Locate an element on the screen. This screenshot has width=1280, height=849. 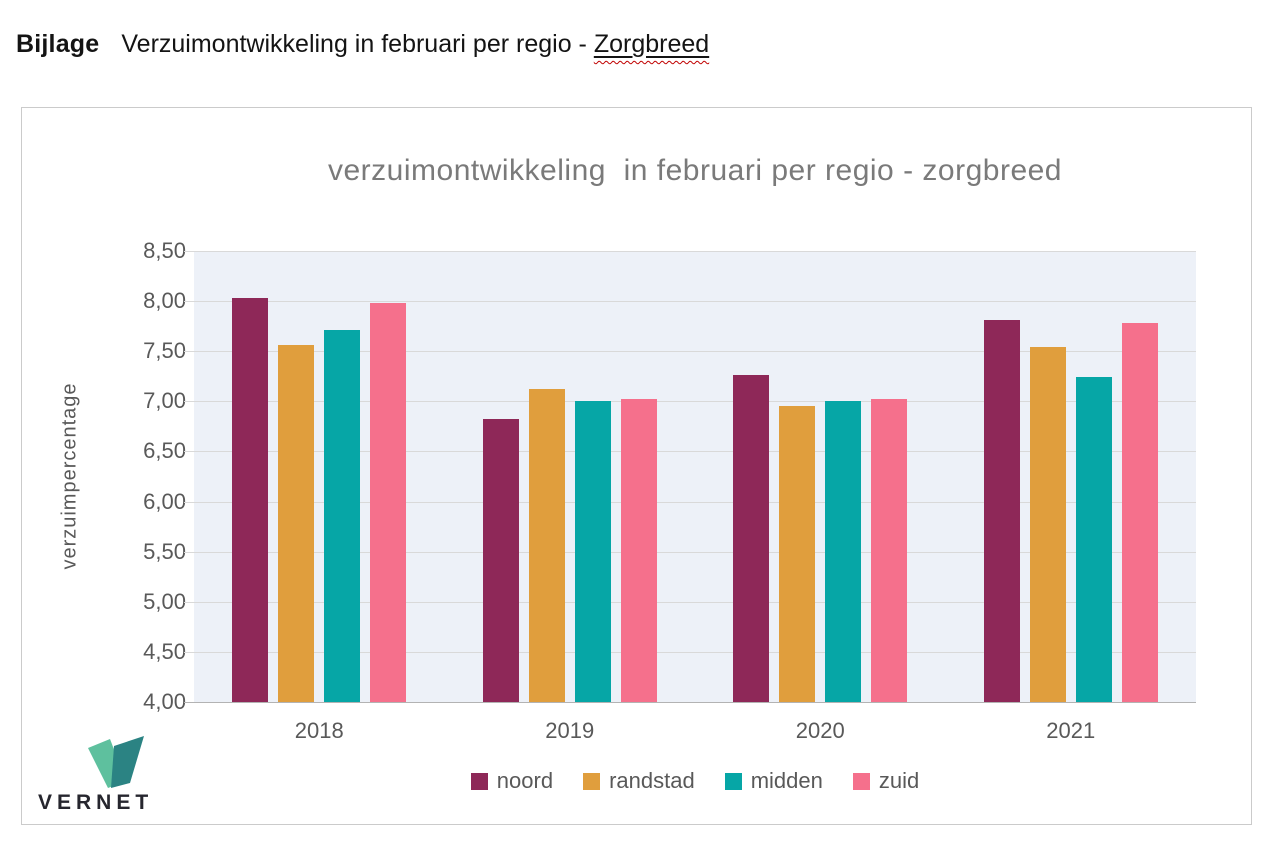
vernet-logo: VERNET is located at coordinates (108, 774).